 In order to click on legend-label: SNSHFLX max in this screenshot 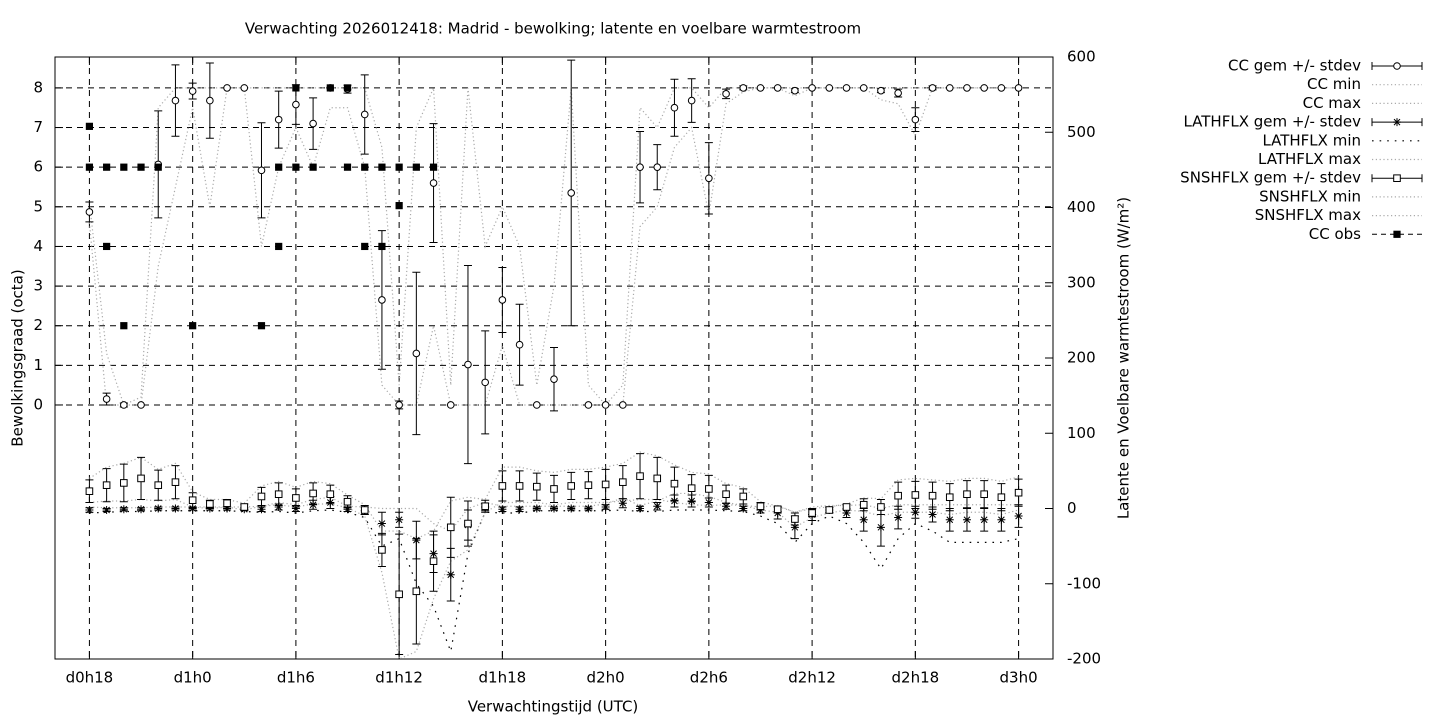, I will do `click(1308, 215)`.